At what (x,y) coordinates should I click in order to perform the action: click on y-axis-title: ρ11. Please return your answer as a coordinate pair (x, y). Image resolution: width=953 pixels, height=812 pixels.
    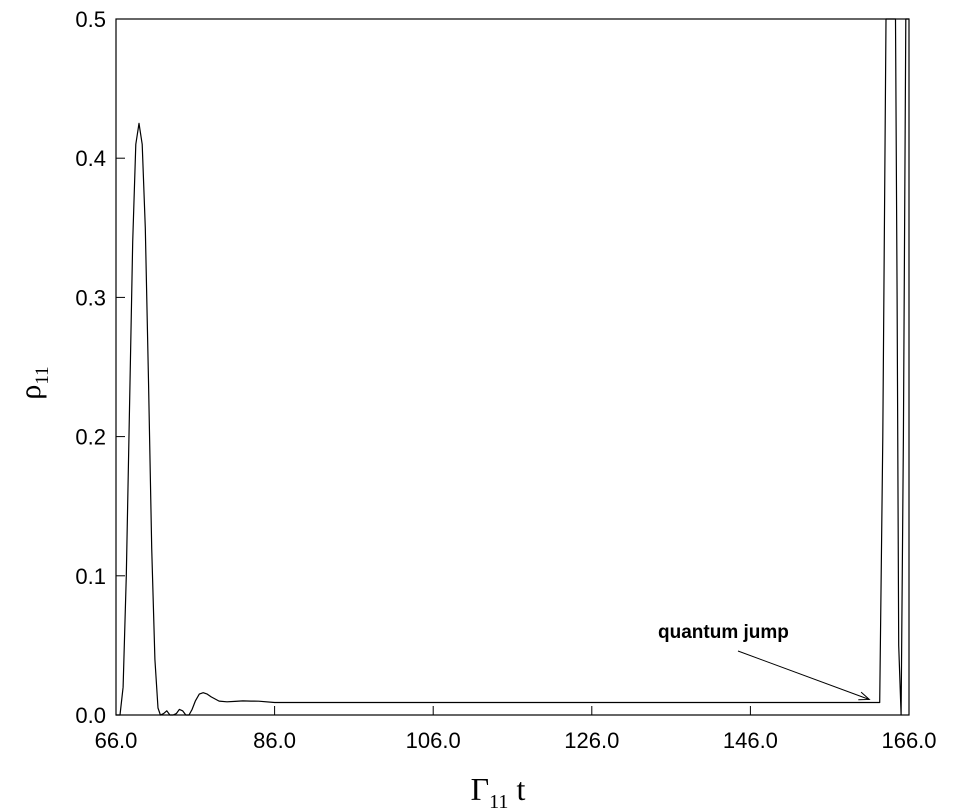
    Looking at the image, I should click on (33, 382).